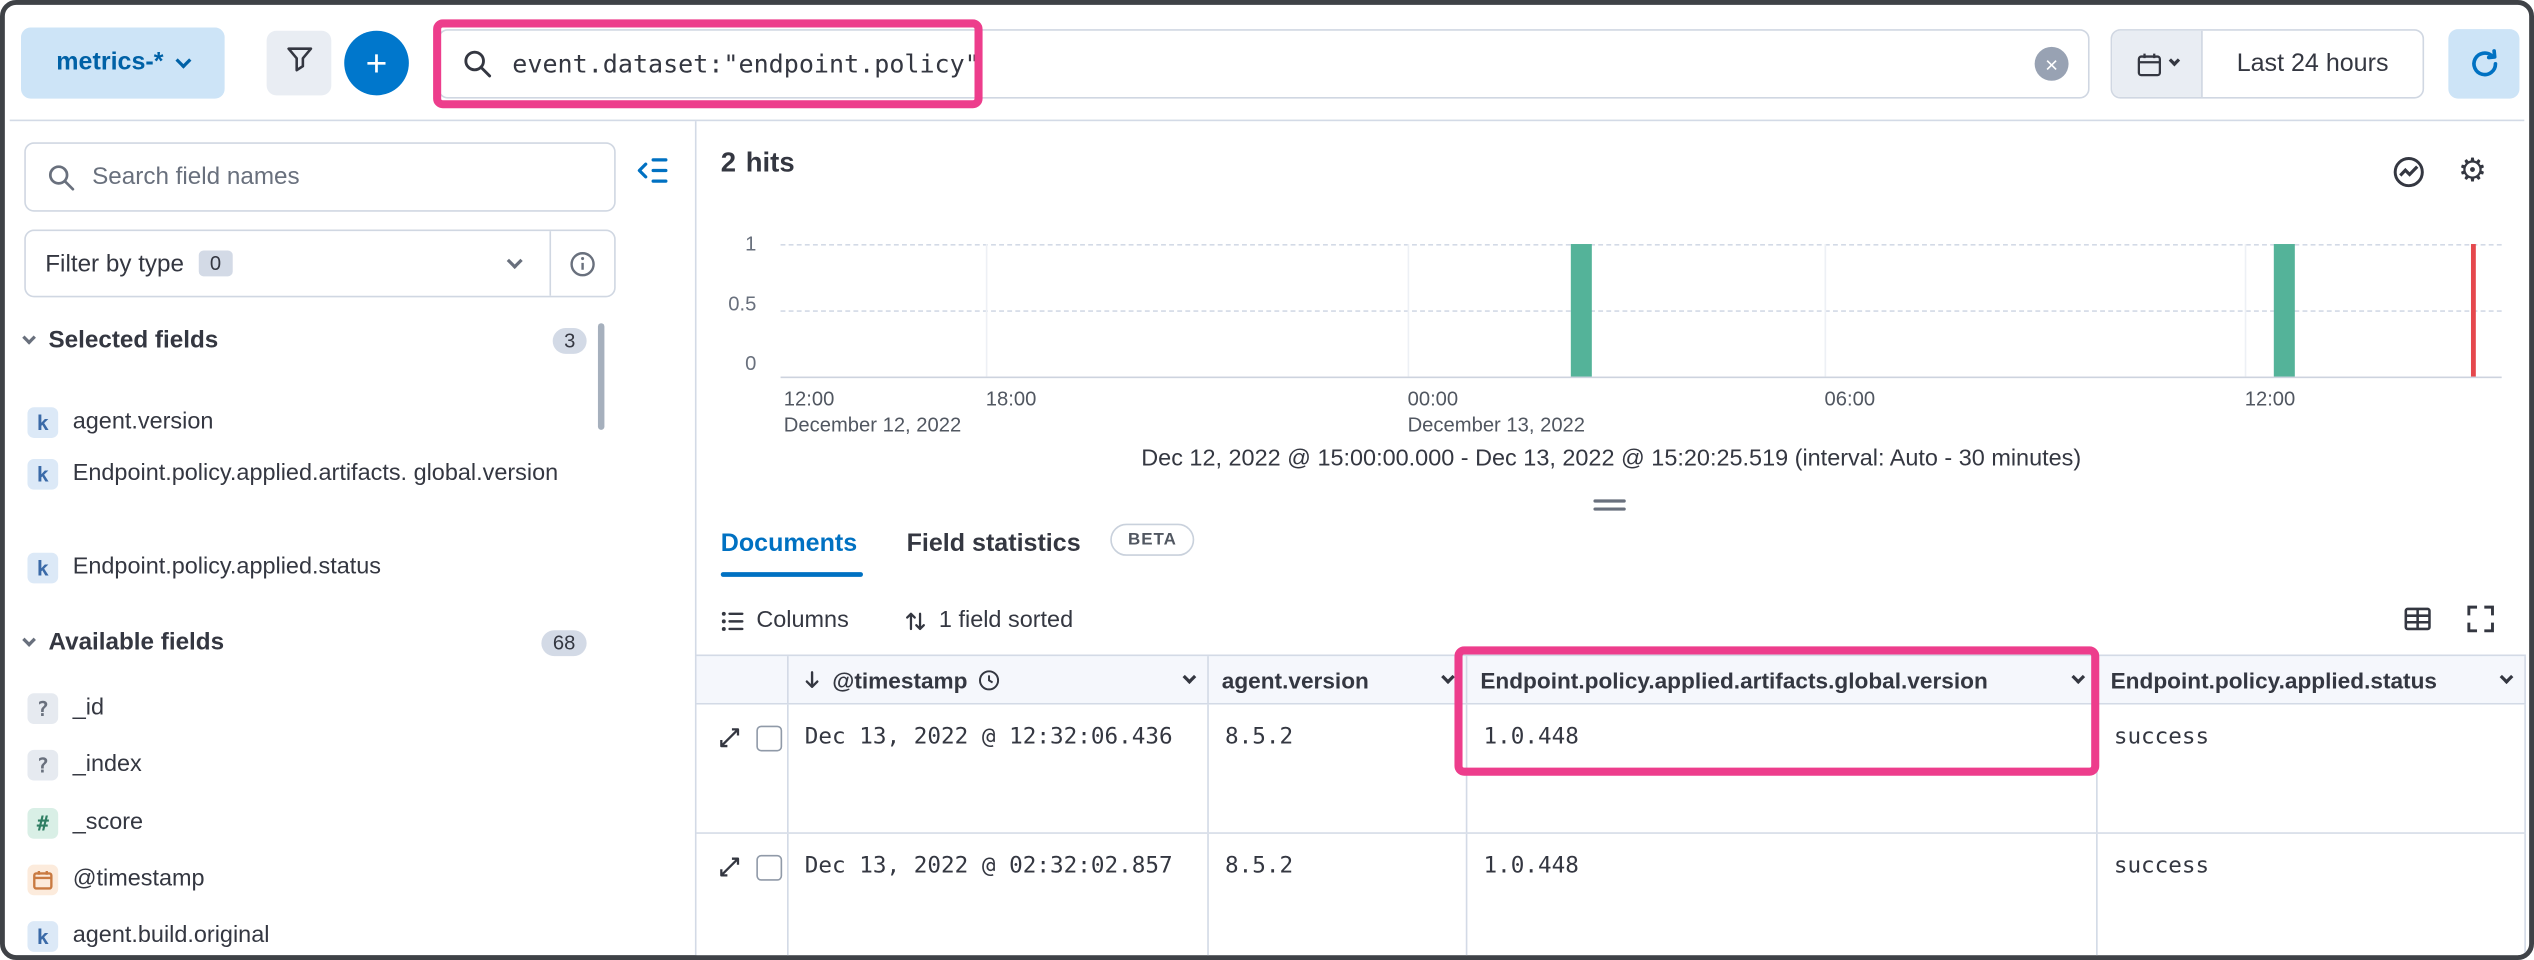 This screenshot has width=2534, height=960. I want to click on time-picker-group: Last 24 hours, so click(2267, 64).